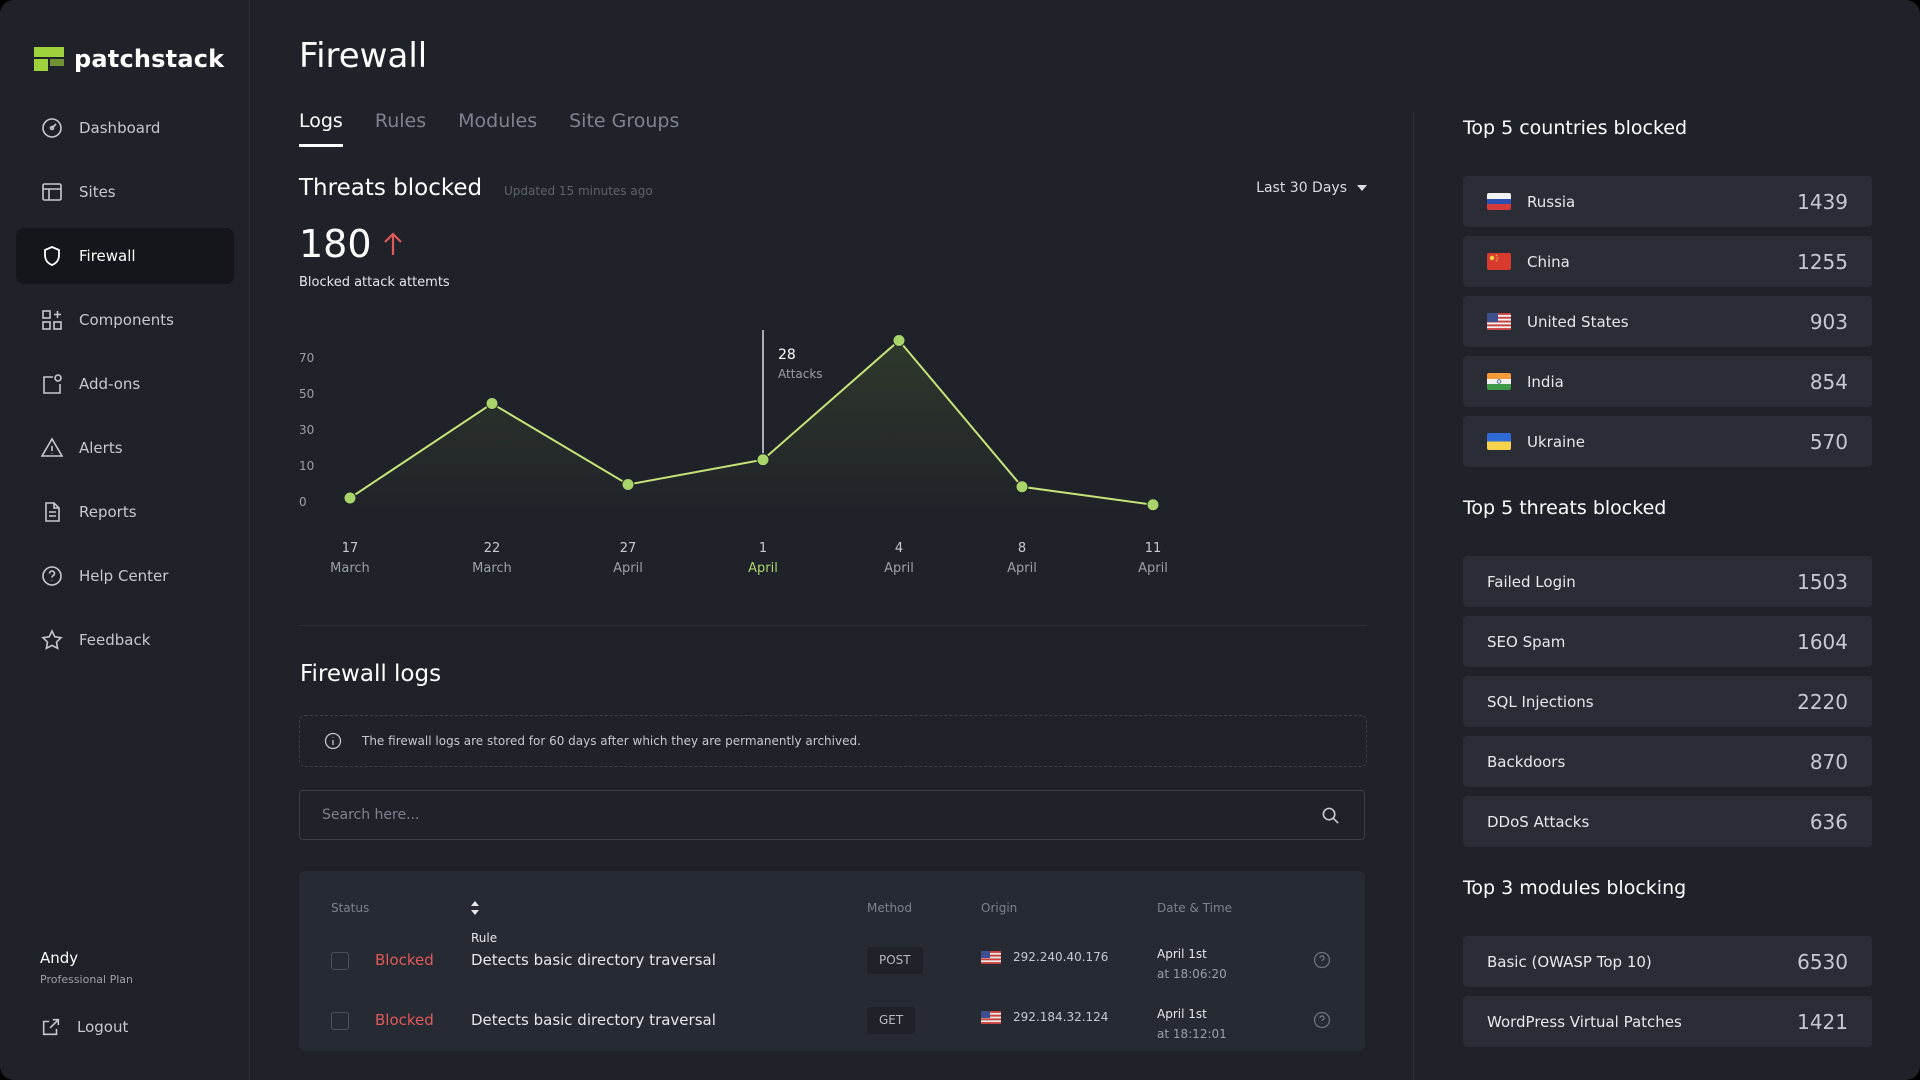  What do you see at coordinates (1192, 974) in the screenshot?
I see `time-text: at 18:06:20` at bounding box center [1192, 974].